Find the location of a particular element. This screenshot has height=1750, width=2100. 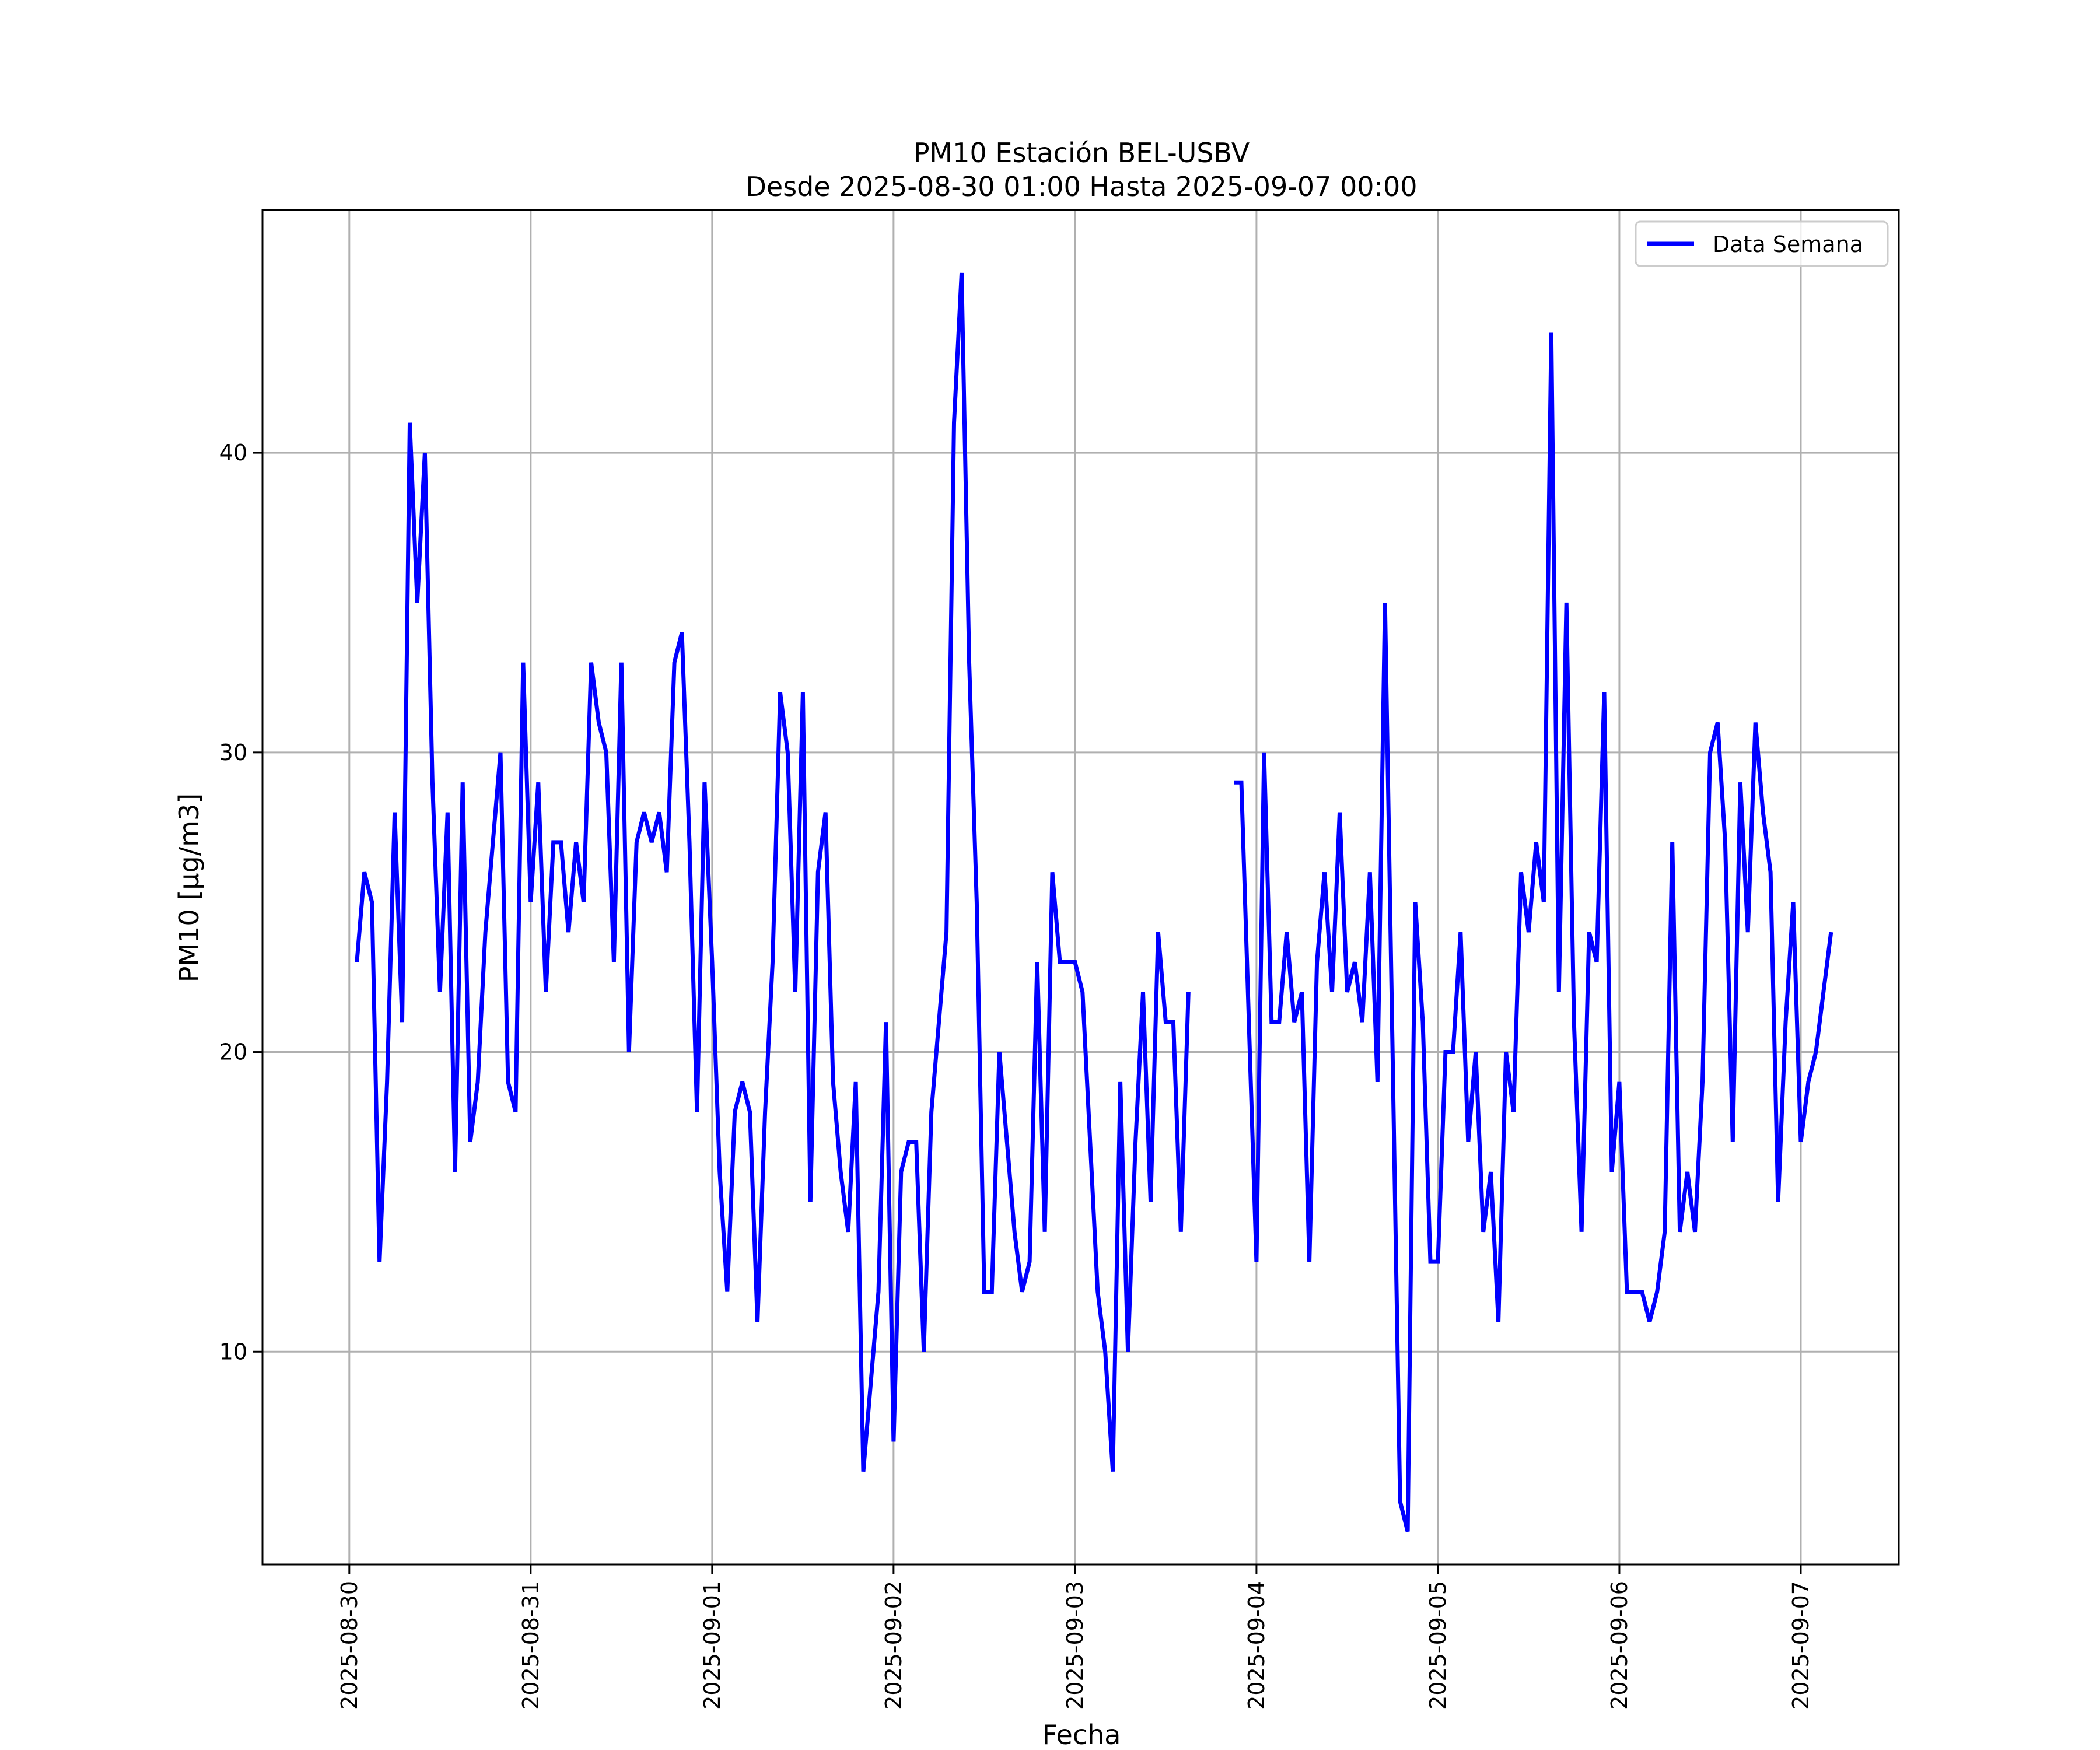

x-tick-label-6: 2025-09-05 is located at coordinates (1438, 1645).